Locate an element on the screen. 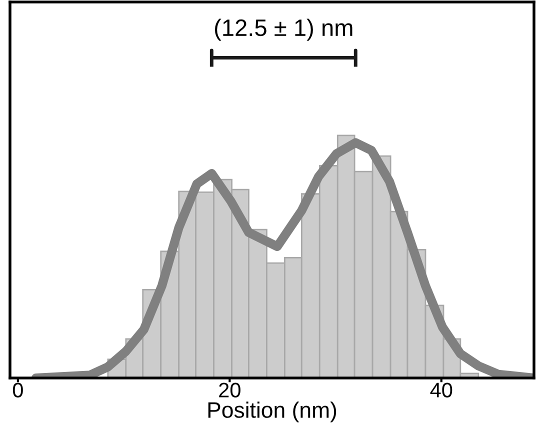 This screenshot has width=536, height=438. x-tick-label: 0 is located at coordinates (17, 390).